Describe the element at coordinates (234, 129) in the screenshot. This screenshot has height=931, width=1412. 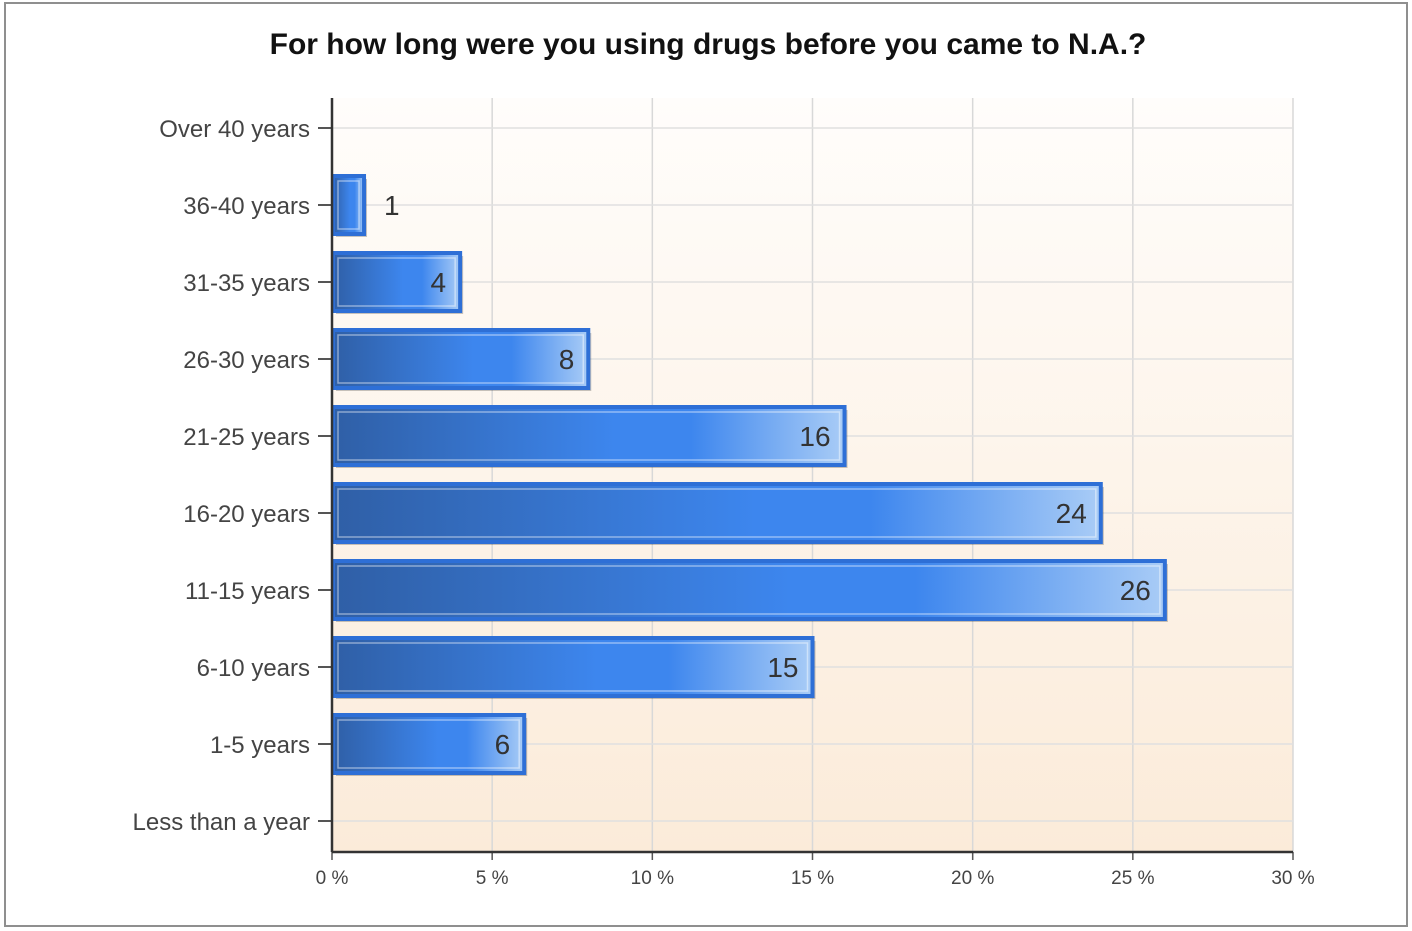
I see `category-label: Over 40 years` at that location.